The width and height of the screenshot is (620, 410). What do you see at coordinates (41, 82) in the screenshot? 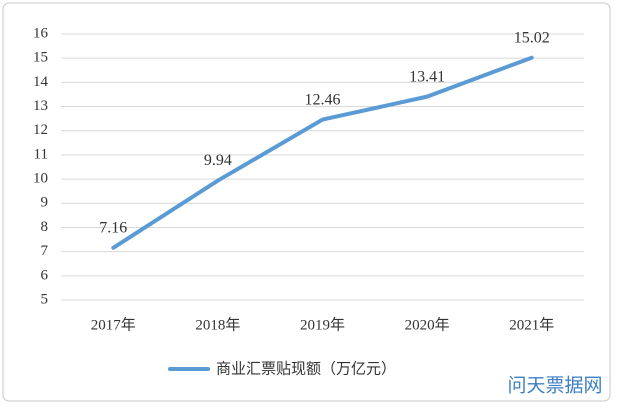
I see `y-tick-label: 14` at bounding box center [41, 82].